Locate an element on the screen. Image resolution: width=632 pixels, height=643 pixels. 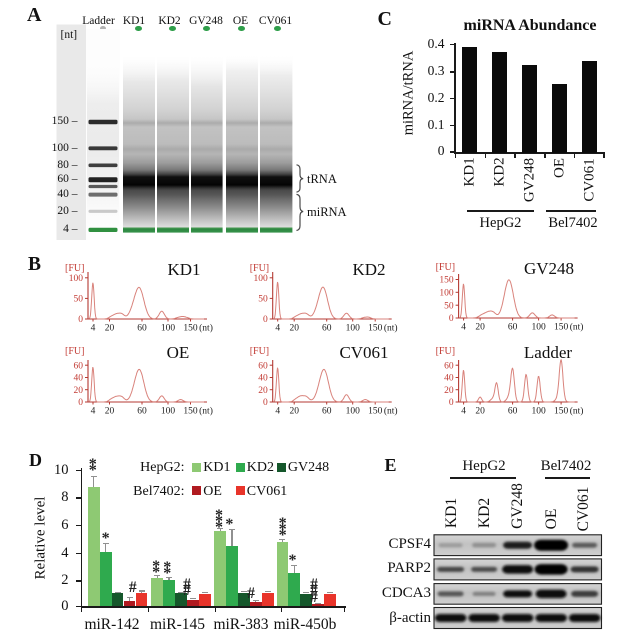
svg-text: KD2 is located at coordinates (368, 269).